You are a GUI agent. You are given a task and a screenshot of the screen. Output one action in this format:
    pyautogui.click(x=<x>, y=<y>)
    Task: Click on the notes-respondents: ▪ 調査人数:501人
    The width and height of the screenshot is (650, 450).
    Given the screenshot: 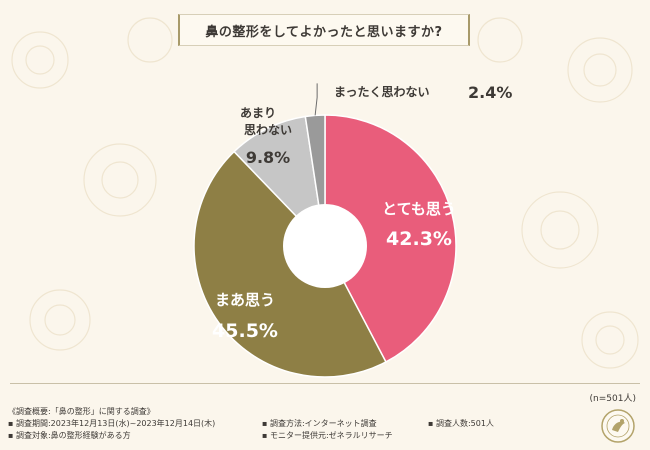 What is the action you would take?
    pyautogui.click(x=461, y=423)
    